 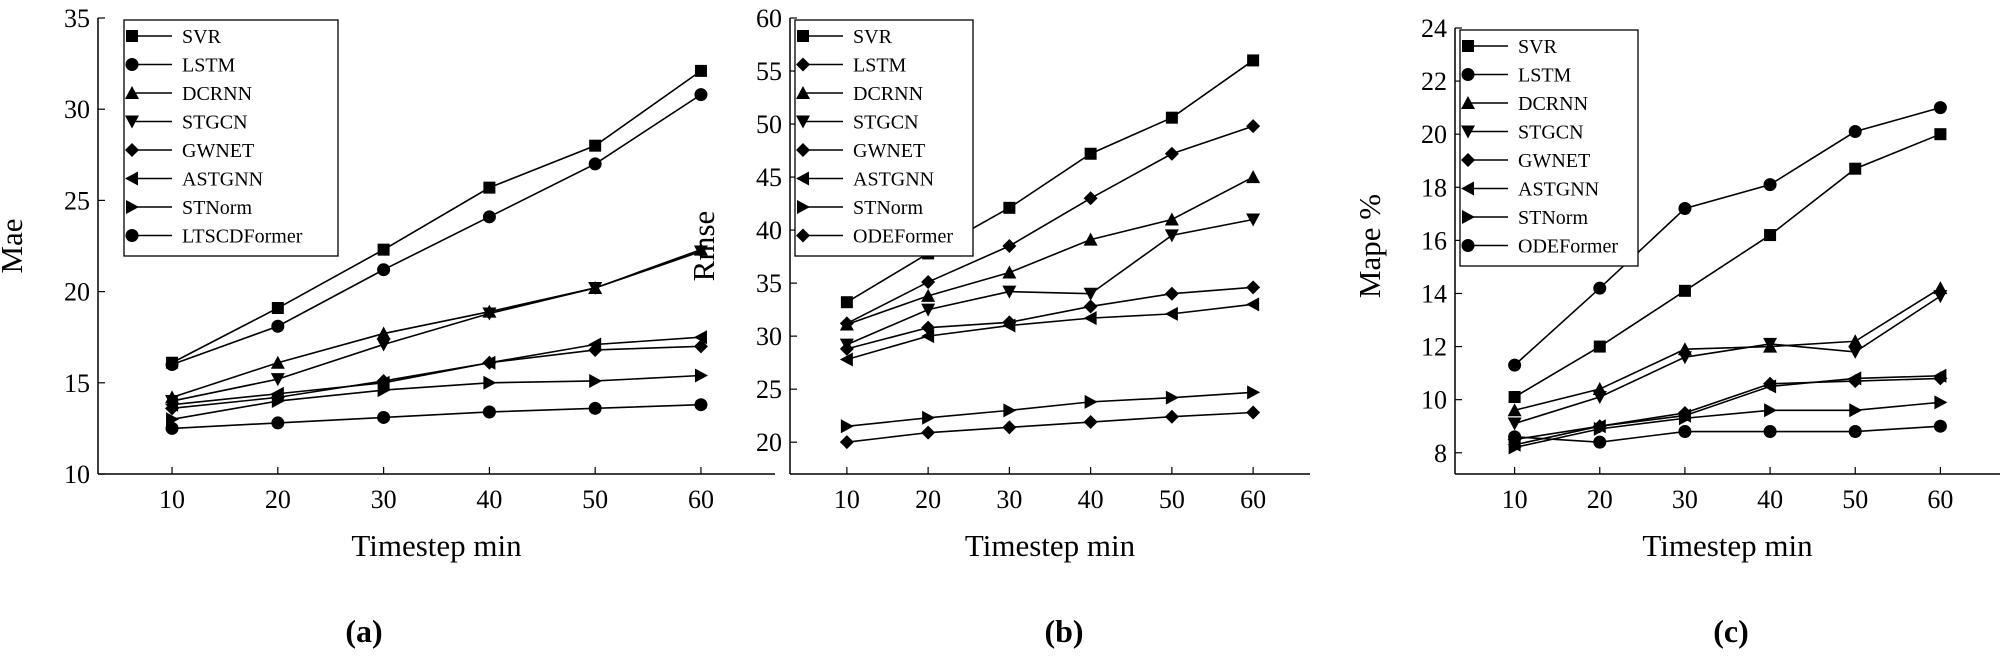 I want to click on legend-label: STNorm, so click(x=1553, y=218).